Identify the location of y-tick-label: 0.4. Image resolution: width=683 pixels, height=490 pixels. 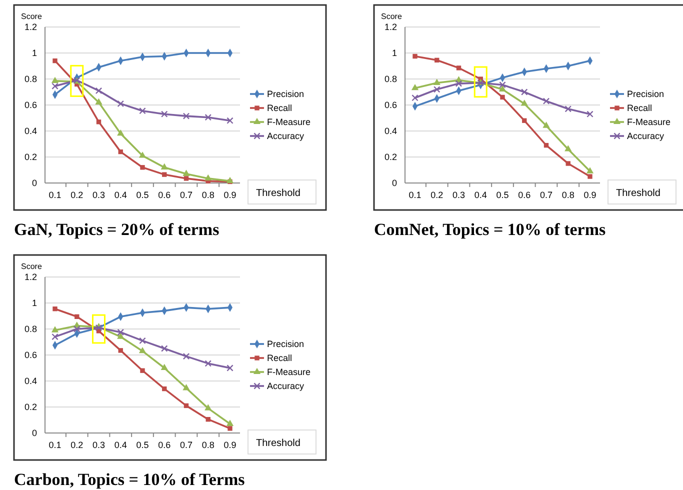
(30, 131).